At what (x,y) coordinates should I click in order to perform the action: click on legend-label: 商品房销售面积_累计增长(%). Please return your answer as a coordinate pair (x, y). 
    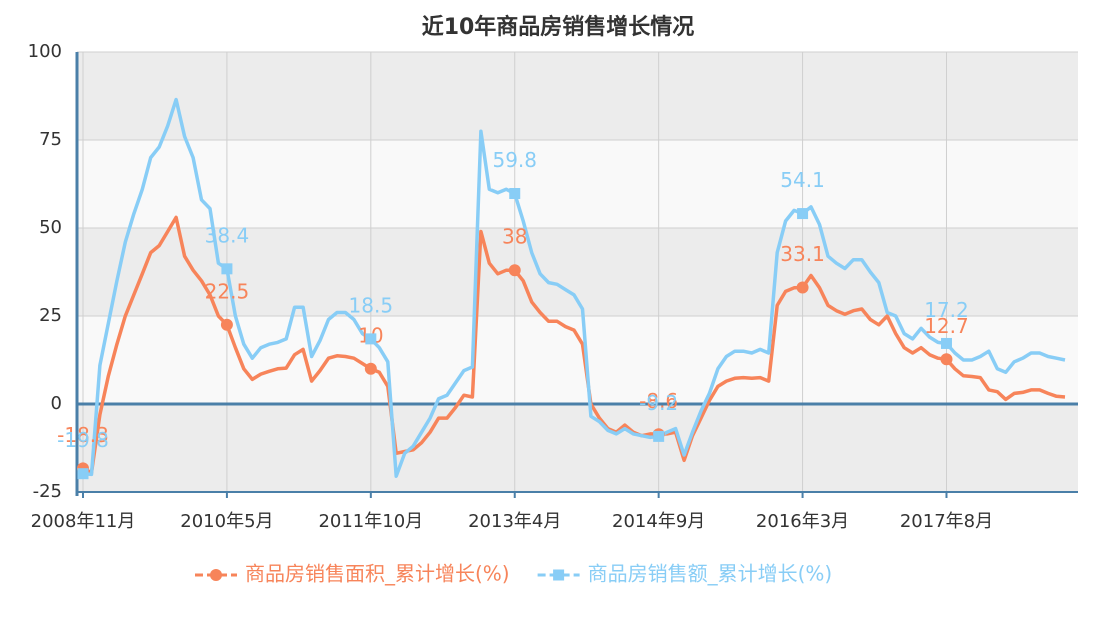
    Looking at the image, I should click on (377, 574).